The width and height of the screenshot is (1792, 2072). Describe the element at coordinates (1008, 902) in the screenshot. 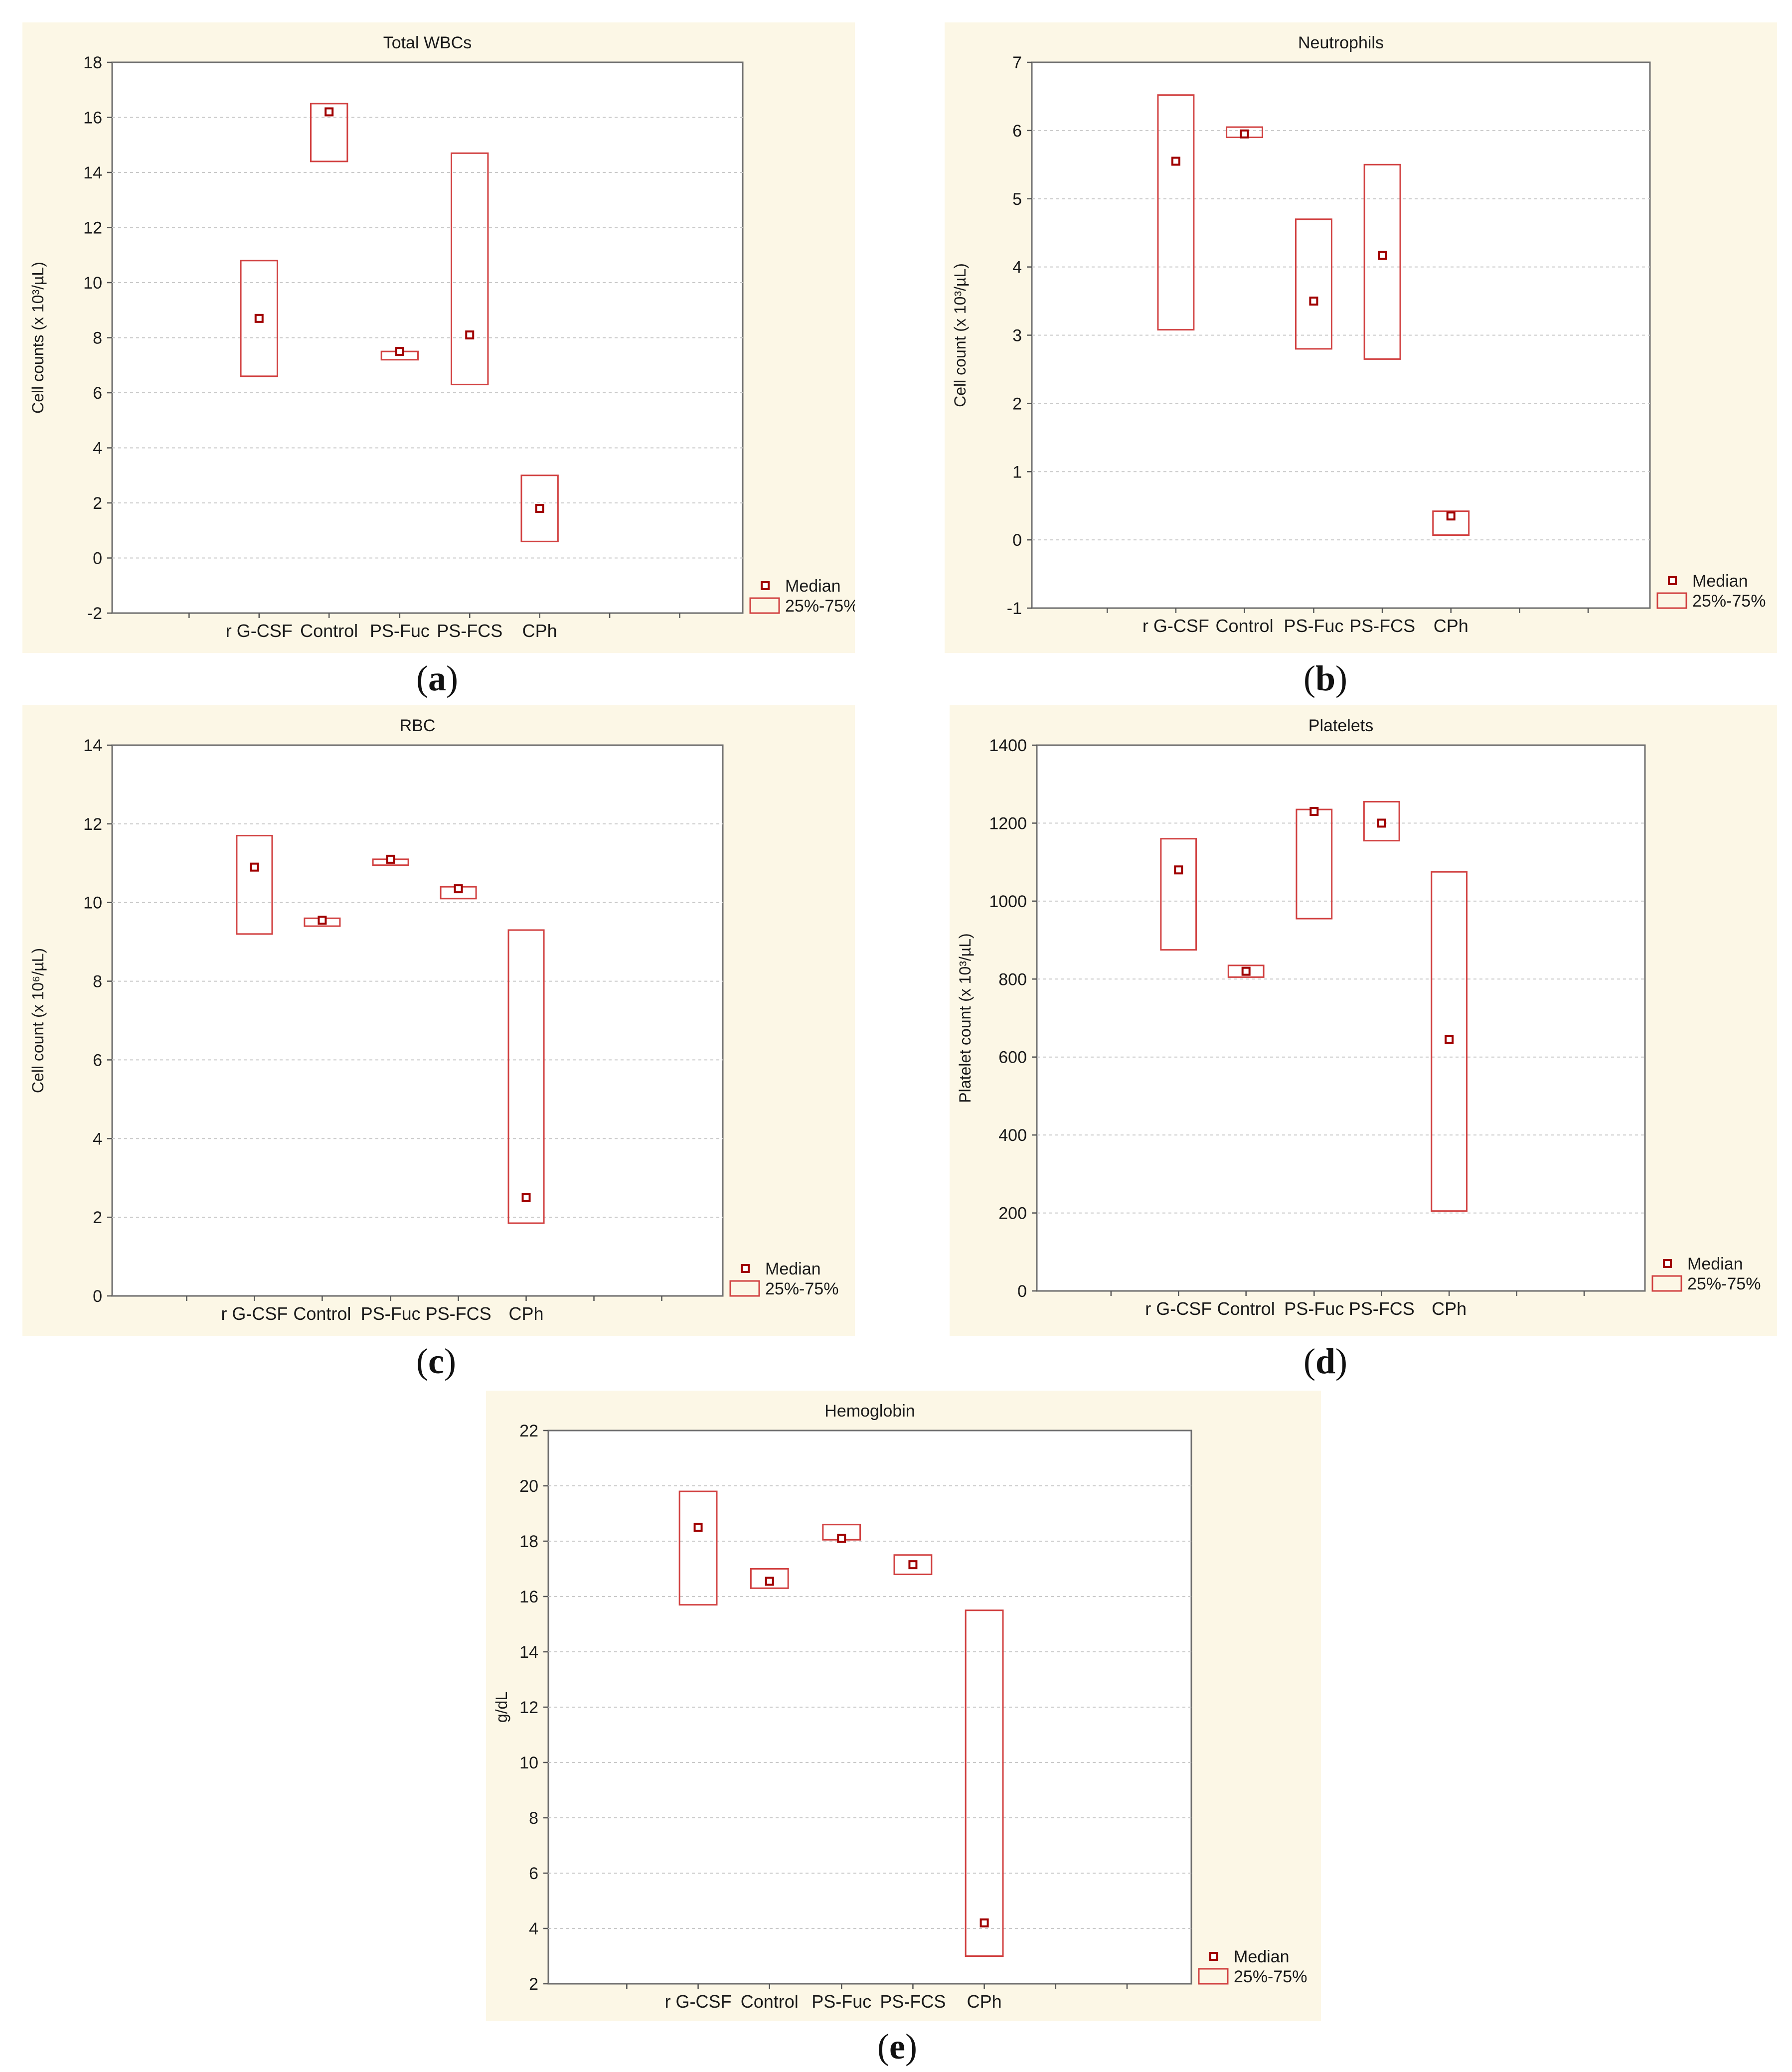

I see `y-tick-label: 1000` at that location.